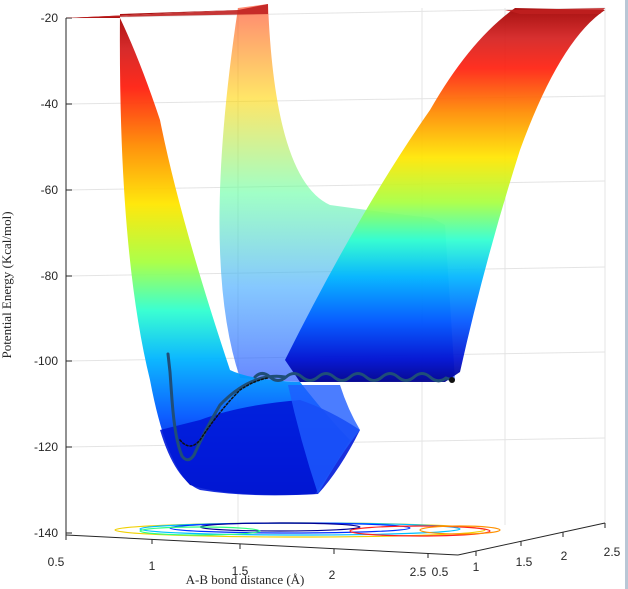 Image resolution: width=628 pixels, height=589 pixels. I want to click on reaction-trajectory, so click(310, 407).